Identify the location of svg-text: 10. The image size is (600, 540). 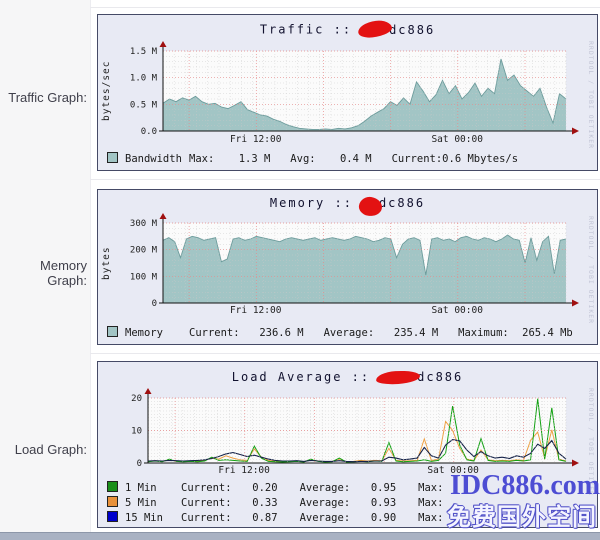
(136, 432).